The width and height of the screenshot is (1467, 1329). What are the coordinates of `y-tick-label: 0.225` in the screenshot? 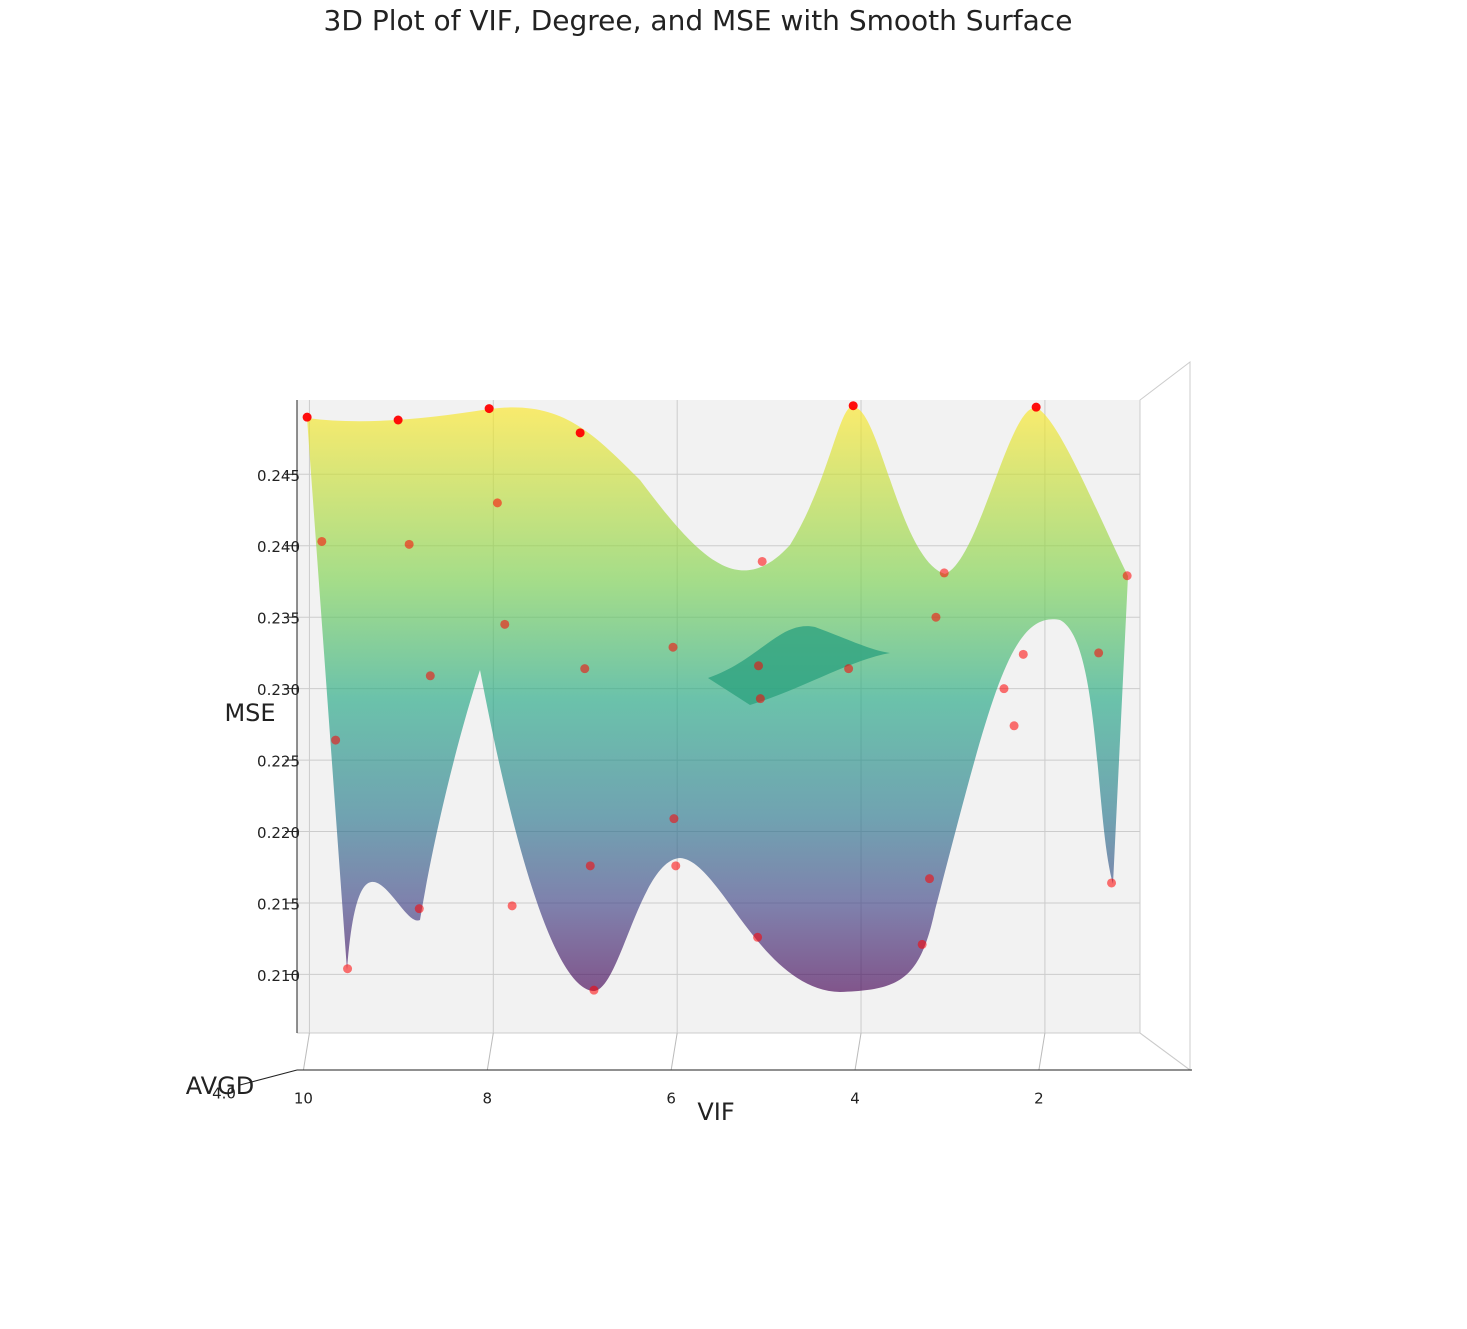 It's located at (278, 762).